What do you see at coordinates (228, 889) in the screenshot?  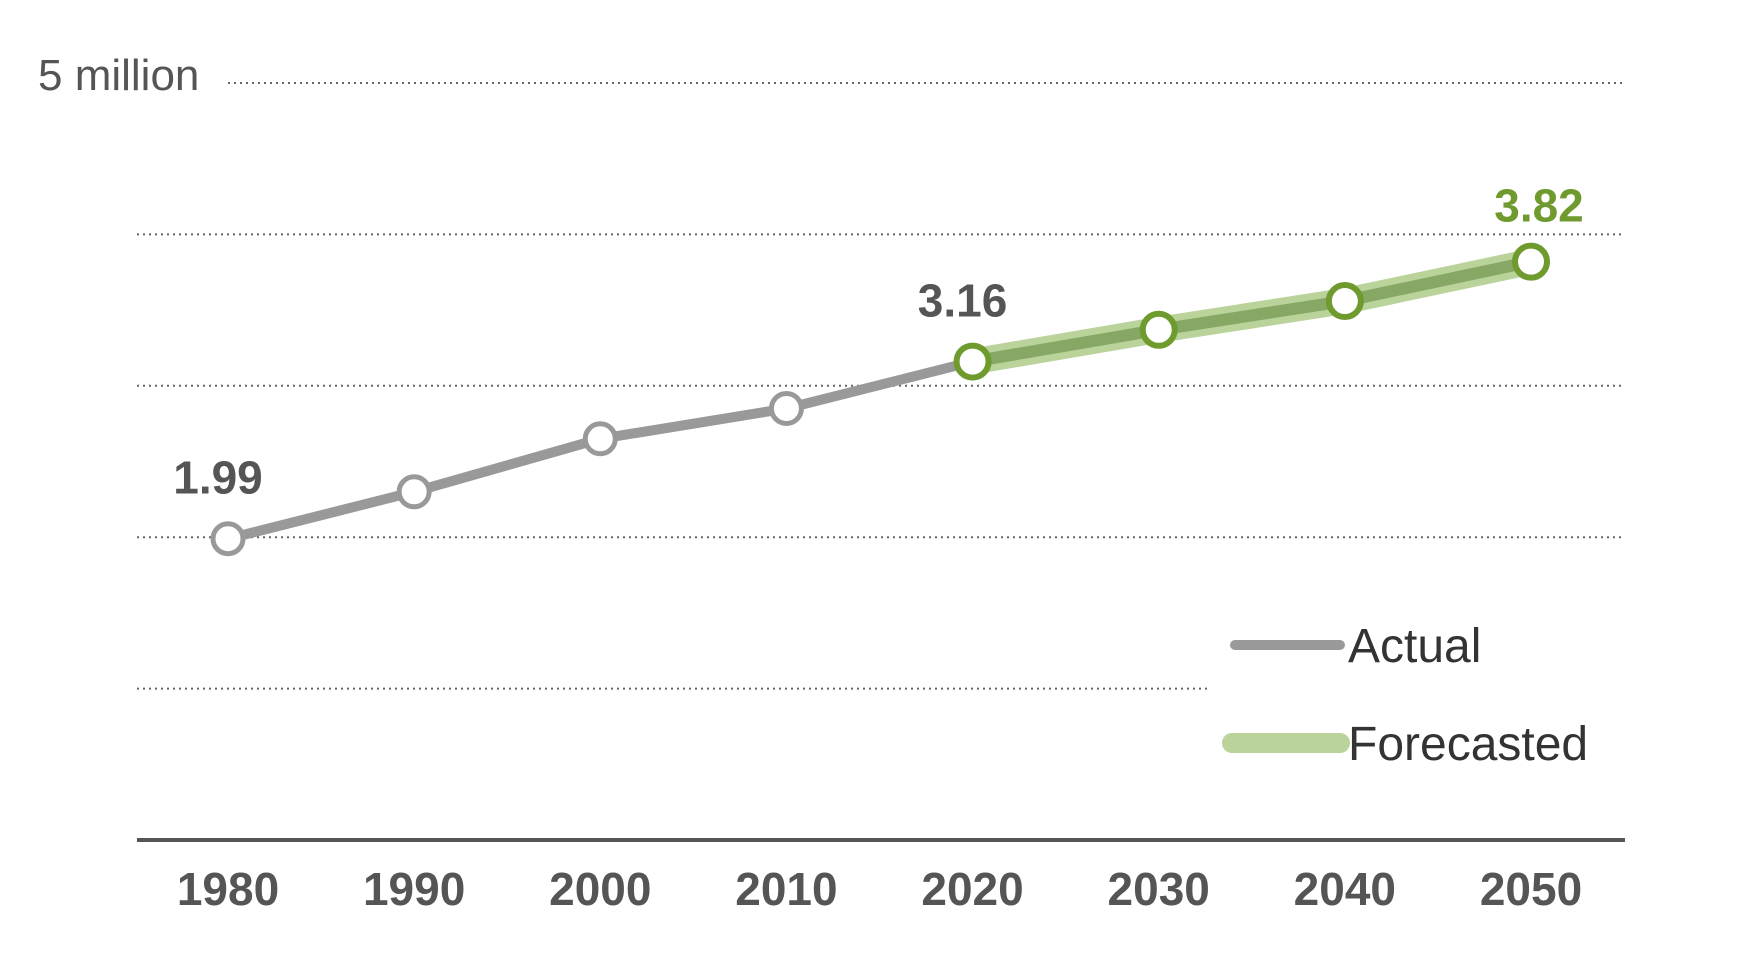 I see `x-tick-label: 1980` at bounding box center [228, 889].